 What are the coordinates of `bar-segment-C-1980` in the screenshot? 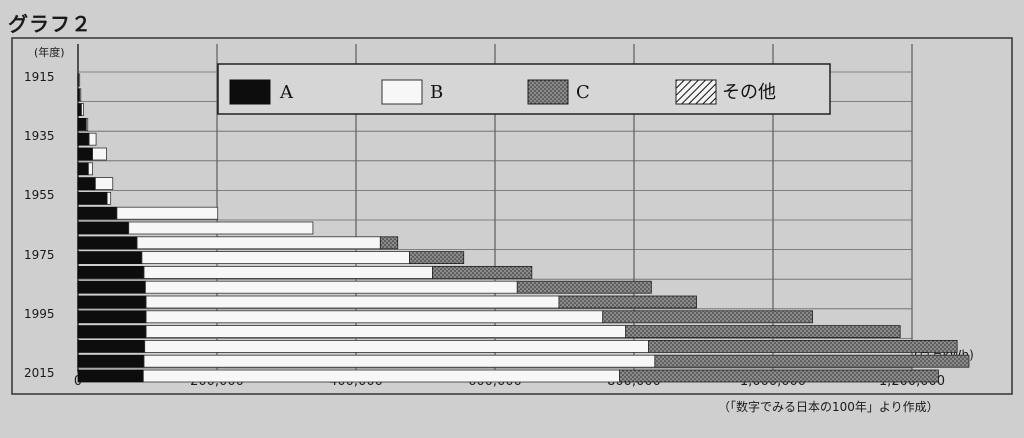 It's located at (482, 272).